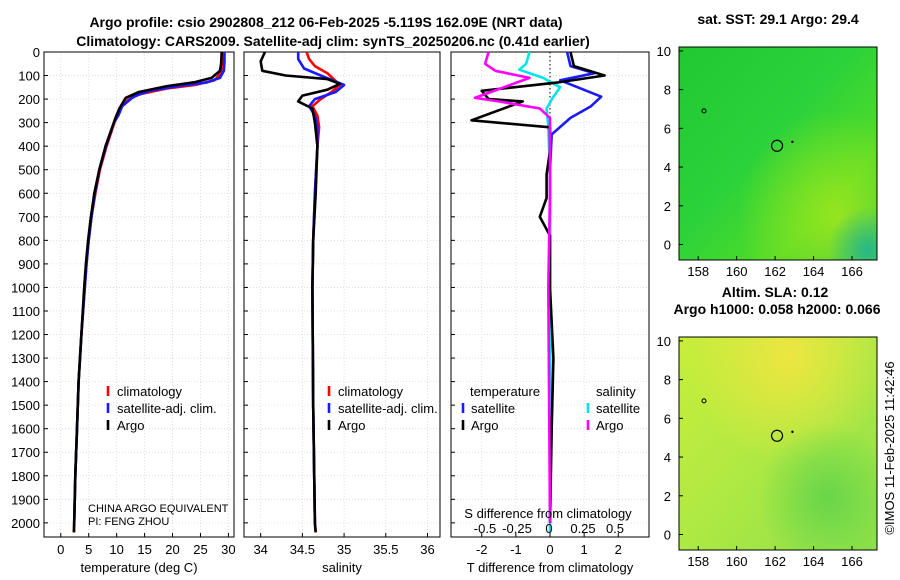  Describe the element at coordinates (616, 391) in the screenshot. I see `legend-title-salinity: salinity` at that location.